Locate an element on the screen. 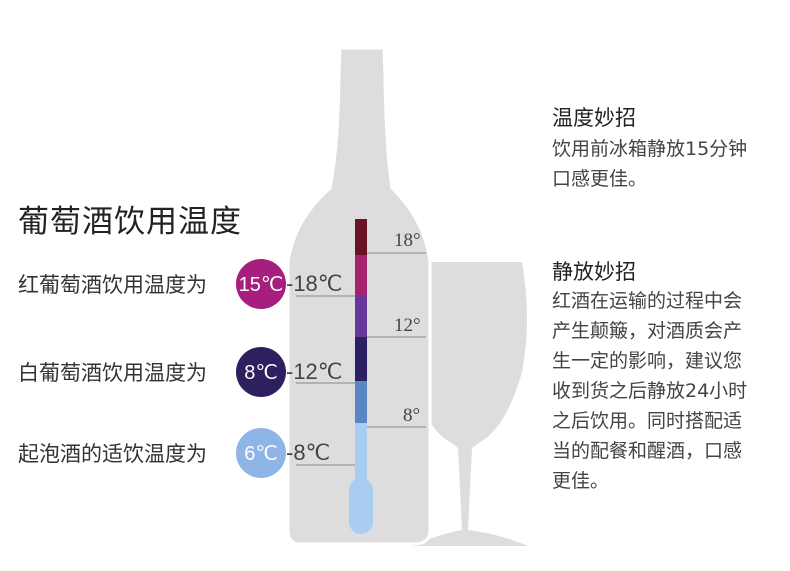 The image size is (790, 571). white-wine-label: 白葡萄酒饮用温度为 is located at coordinates (112, 373).